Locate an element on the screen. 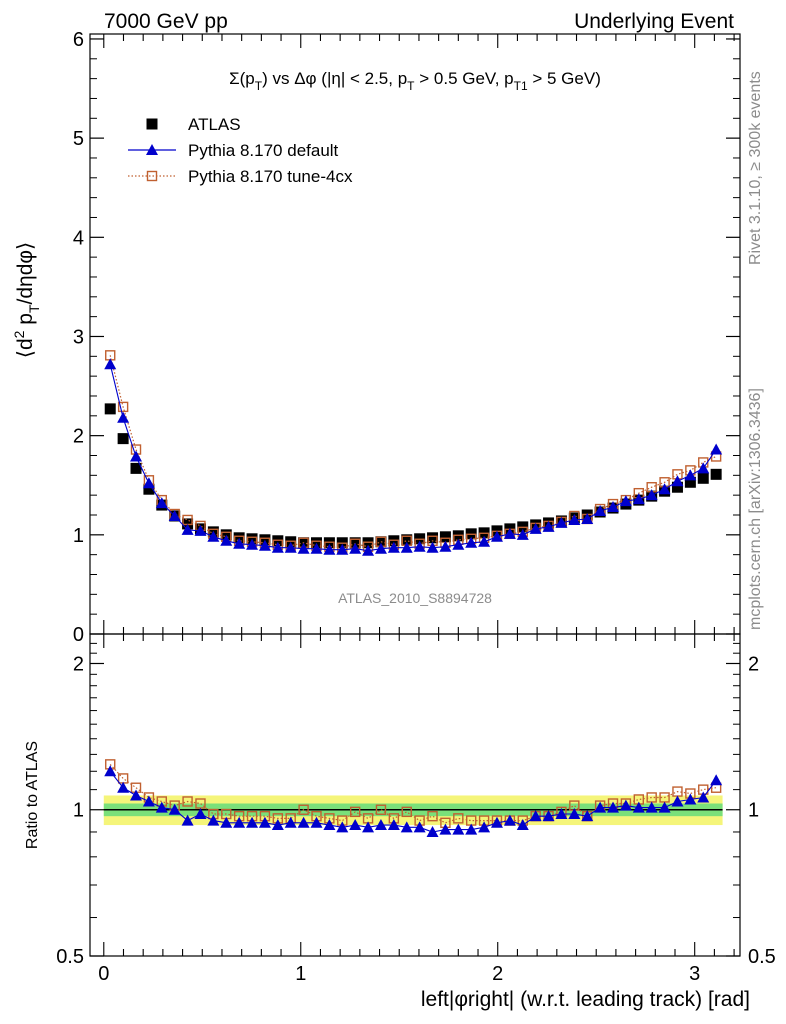  legend-label: ATLAS is located at coordinates (214, 124).